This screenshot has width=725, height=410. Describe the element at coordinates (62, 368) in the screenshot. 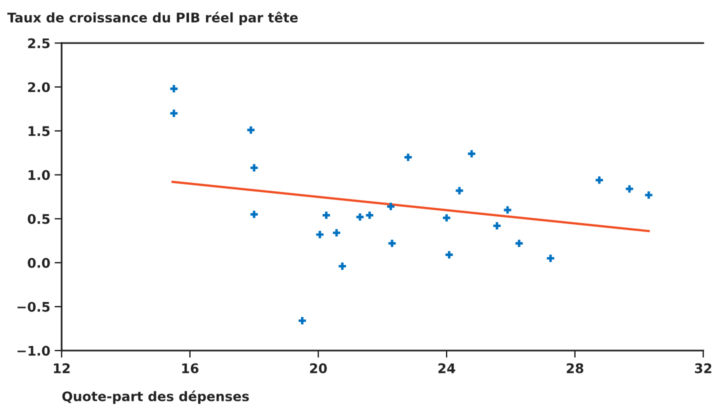

I see `x-tick-label: 12` at that location.